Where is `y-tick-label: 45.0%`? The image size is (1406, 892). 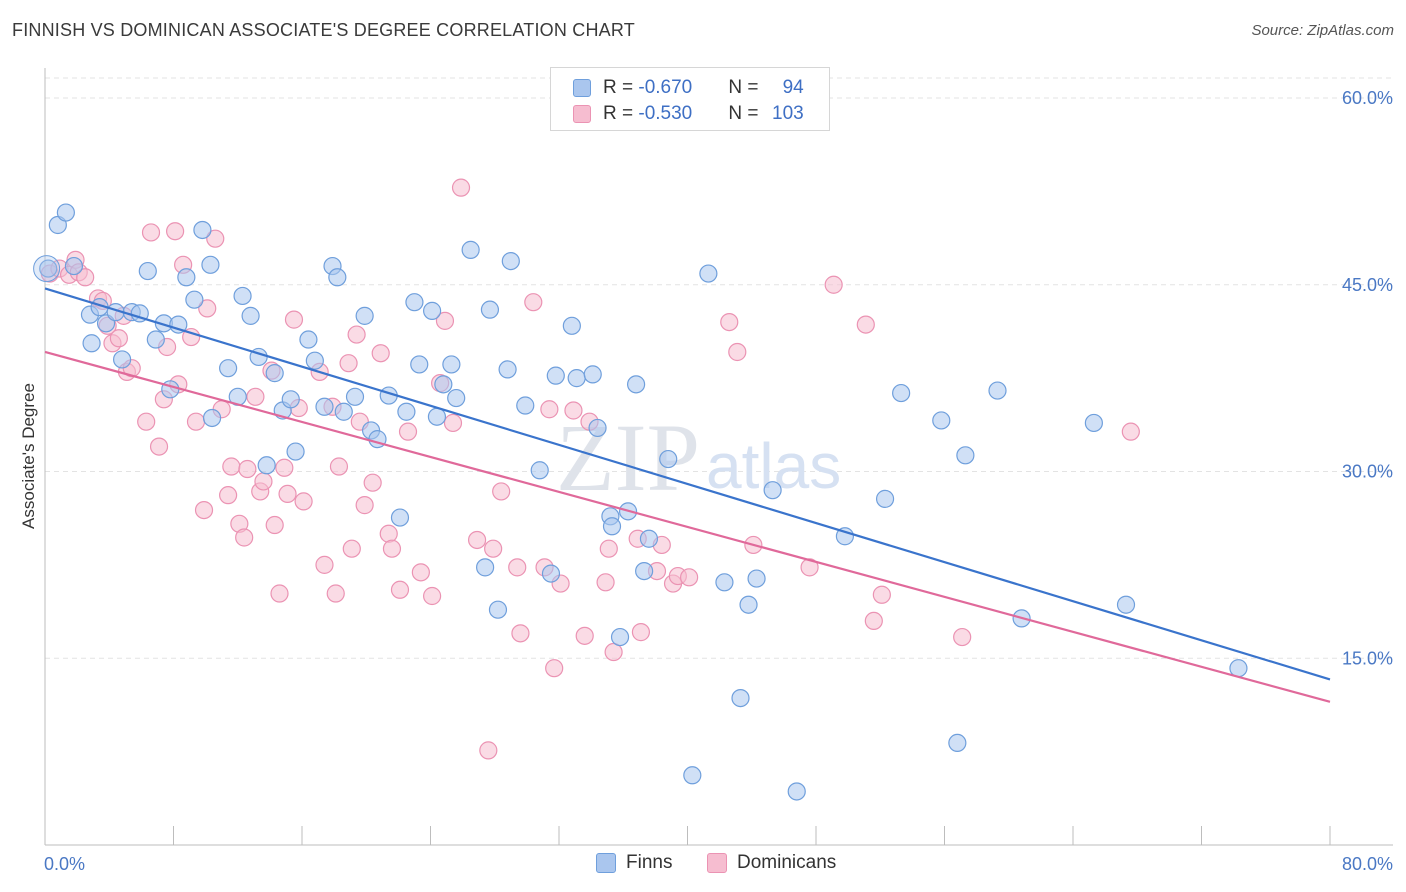 y-tick-label: 45.0% is located at coordinates (1367, 285).